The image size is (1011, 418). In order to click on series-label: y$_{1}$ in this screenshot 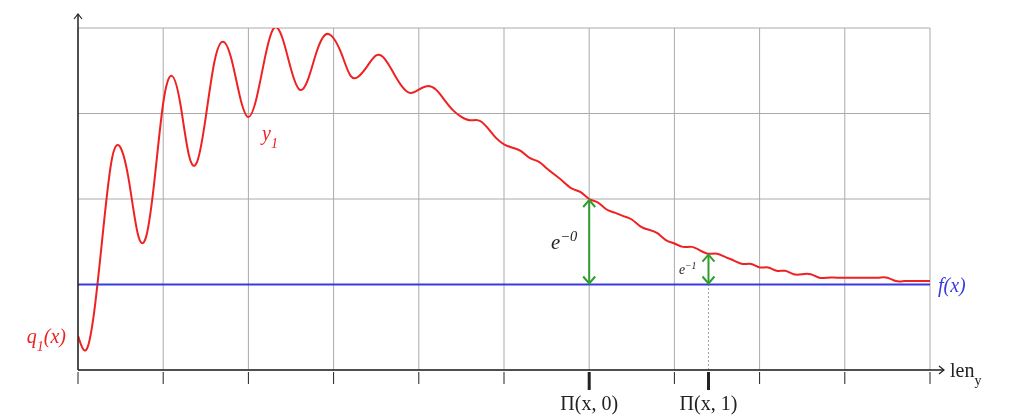, I will do `click(269, 136)`.